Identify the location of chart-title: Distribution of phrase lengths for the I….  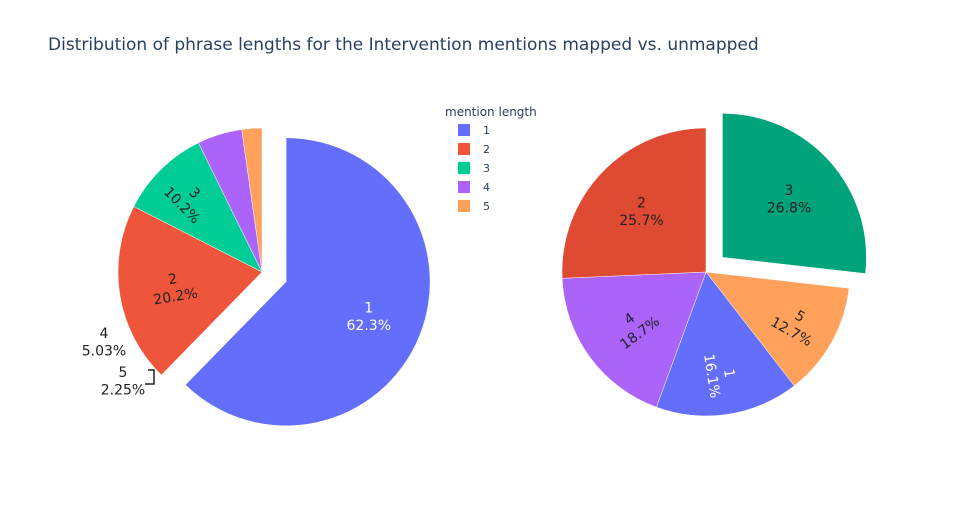
(403, 45).